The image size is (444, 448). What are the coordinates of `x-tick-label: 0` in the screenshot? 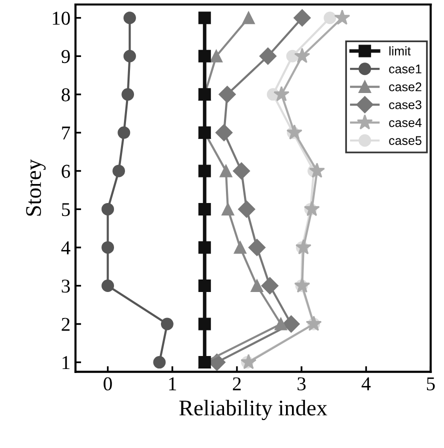 It's located at (108, 383).